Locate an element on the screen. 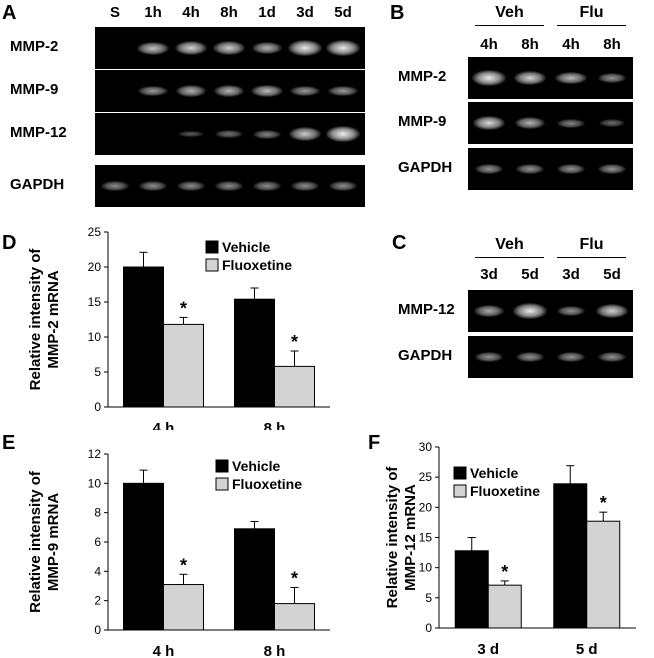 The height and width of the screenshot is (658, 654). group-label: Veh is located at coordinates (509, 12).